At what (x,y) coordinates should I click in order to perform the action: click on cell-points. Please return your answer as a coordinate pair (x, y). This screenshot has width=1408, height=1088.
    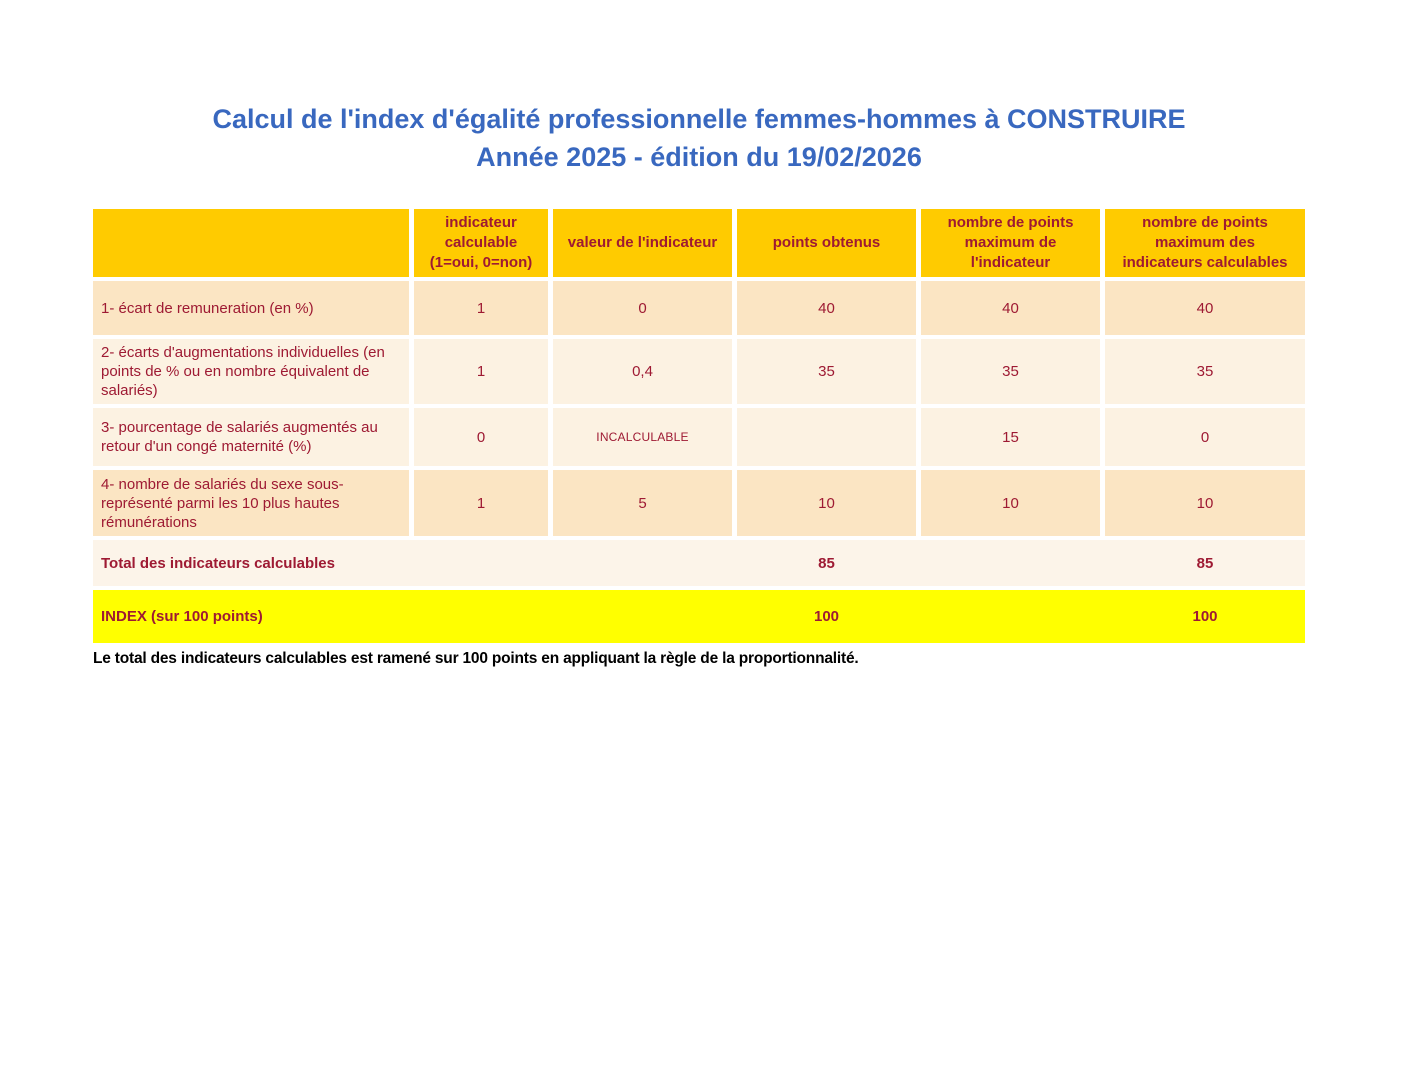
    Looking at the image, I should click on (826, 437).